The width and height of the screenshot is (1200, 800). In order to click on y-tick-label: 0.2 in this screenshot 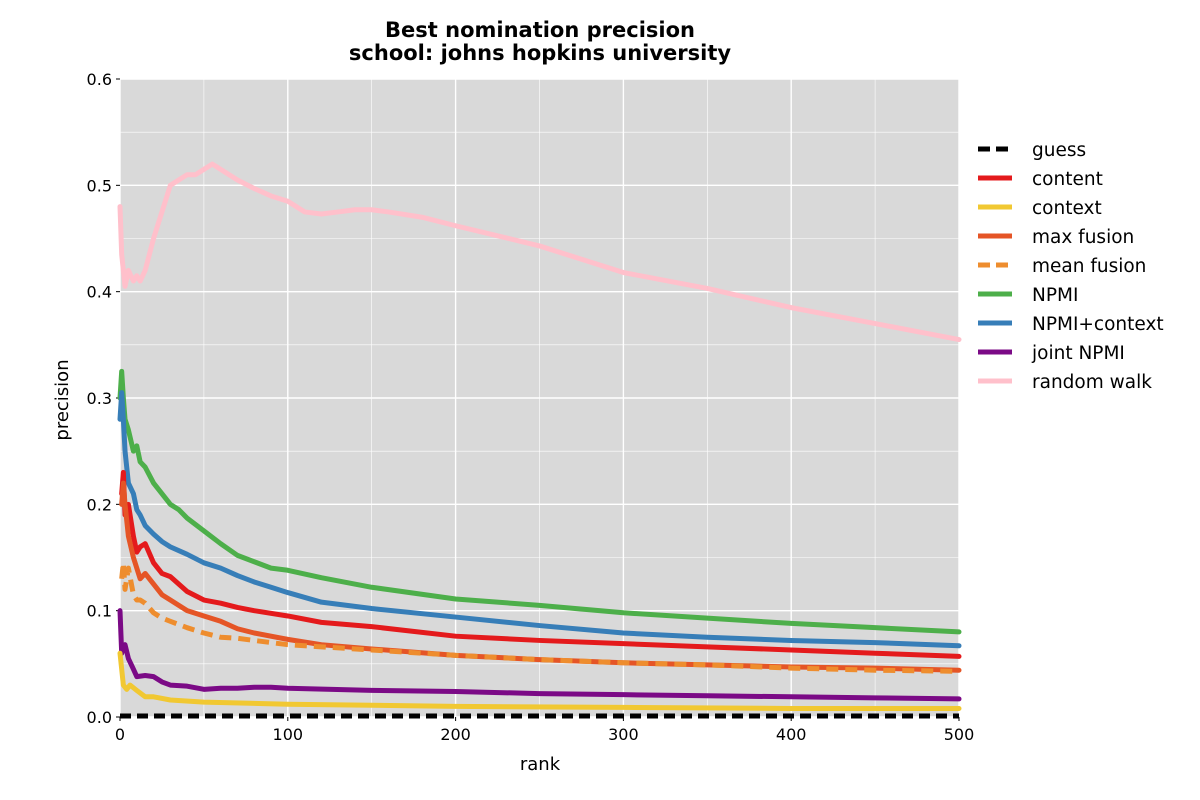, I will do `click(99, 504)`.